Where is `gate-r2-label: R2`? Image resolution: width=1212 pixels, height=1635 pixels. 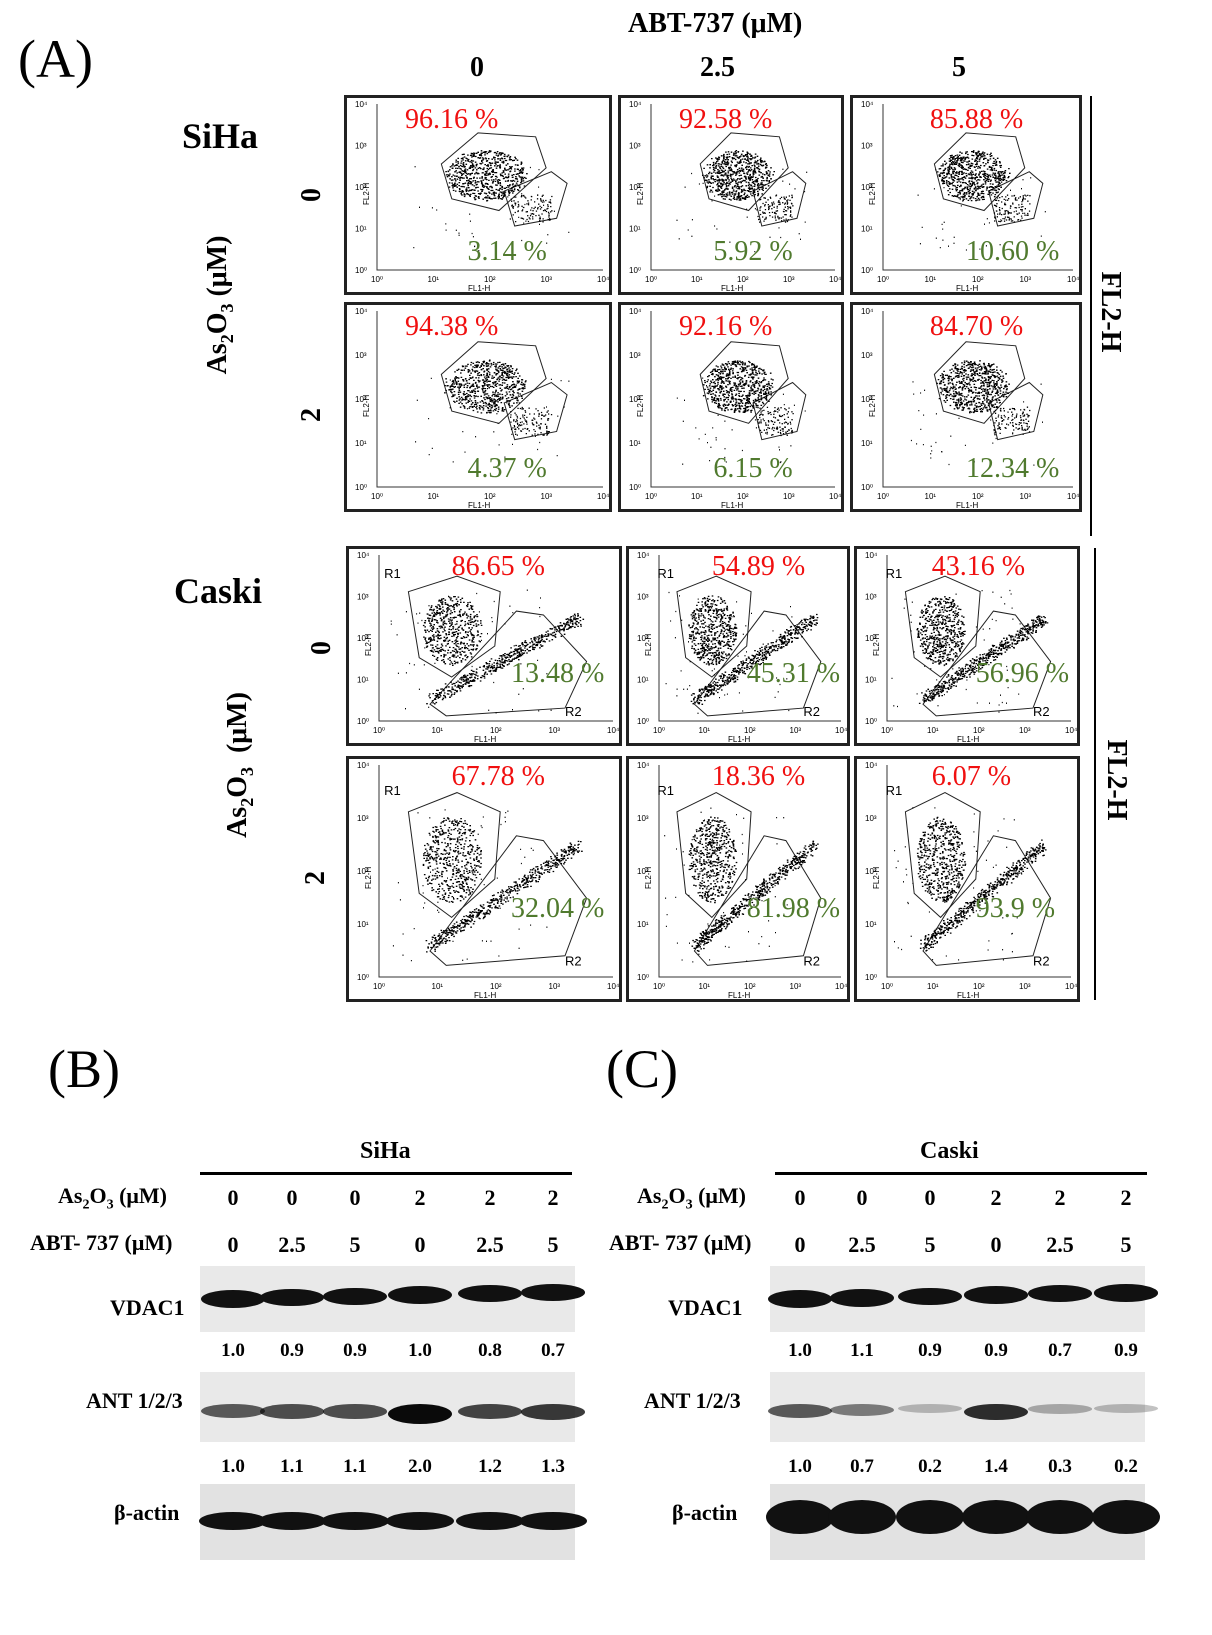 gate-r2-label: R2 is located at coordinates (811, 960).